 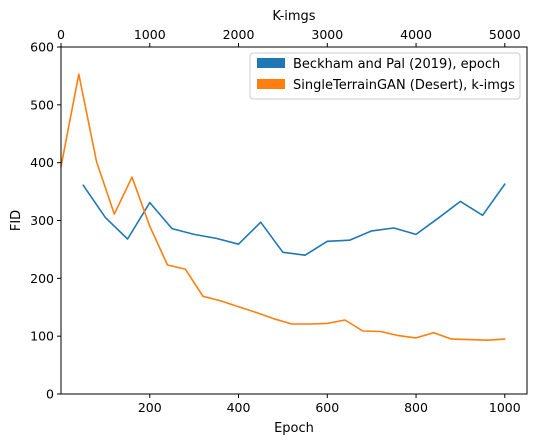 What do you see at coordinates (50, 394) in the screenshot?
I see `y-tick-label: 0` at bounding box center [50, 394].